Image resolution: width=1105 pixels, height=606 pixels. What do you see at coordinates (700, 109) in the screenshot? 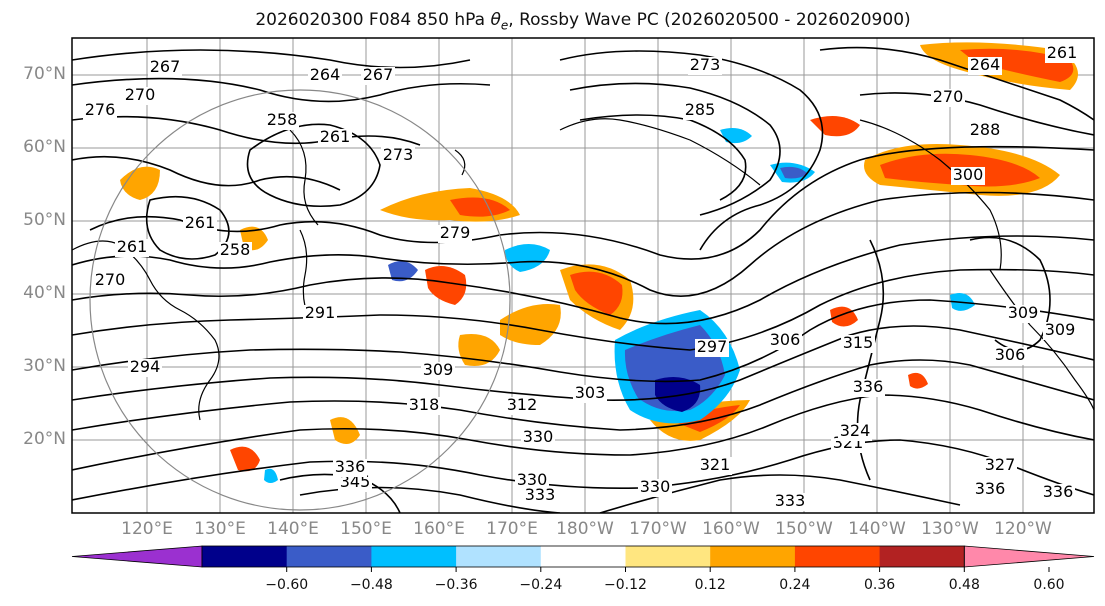
I see `contour-label: 285` at bounding box center [700, 109].